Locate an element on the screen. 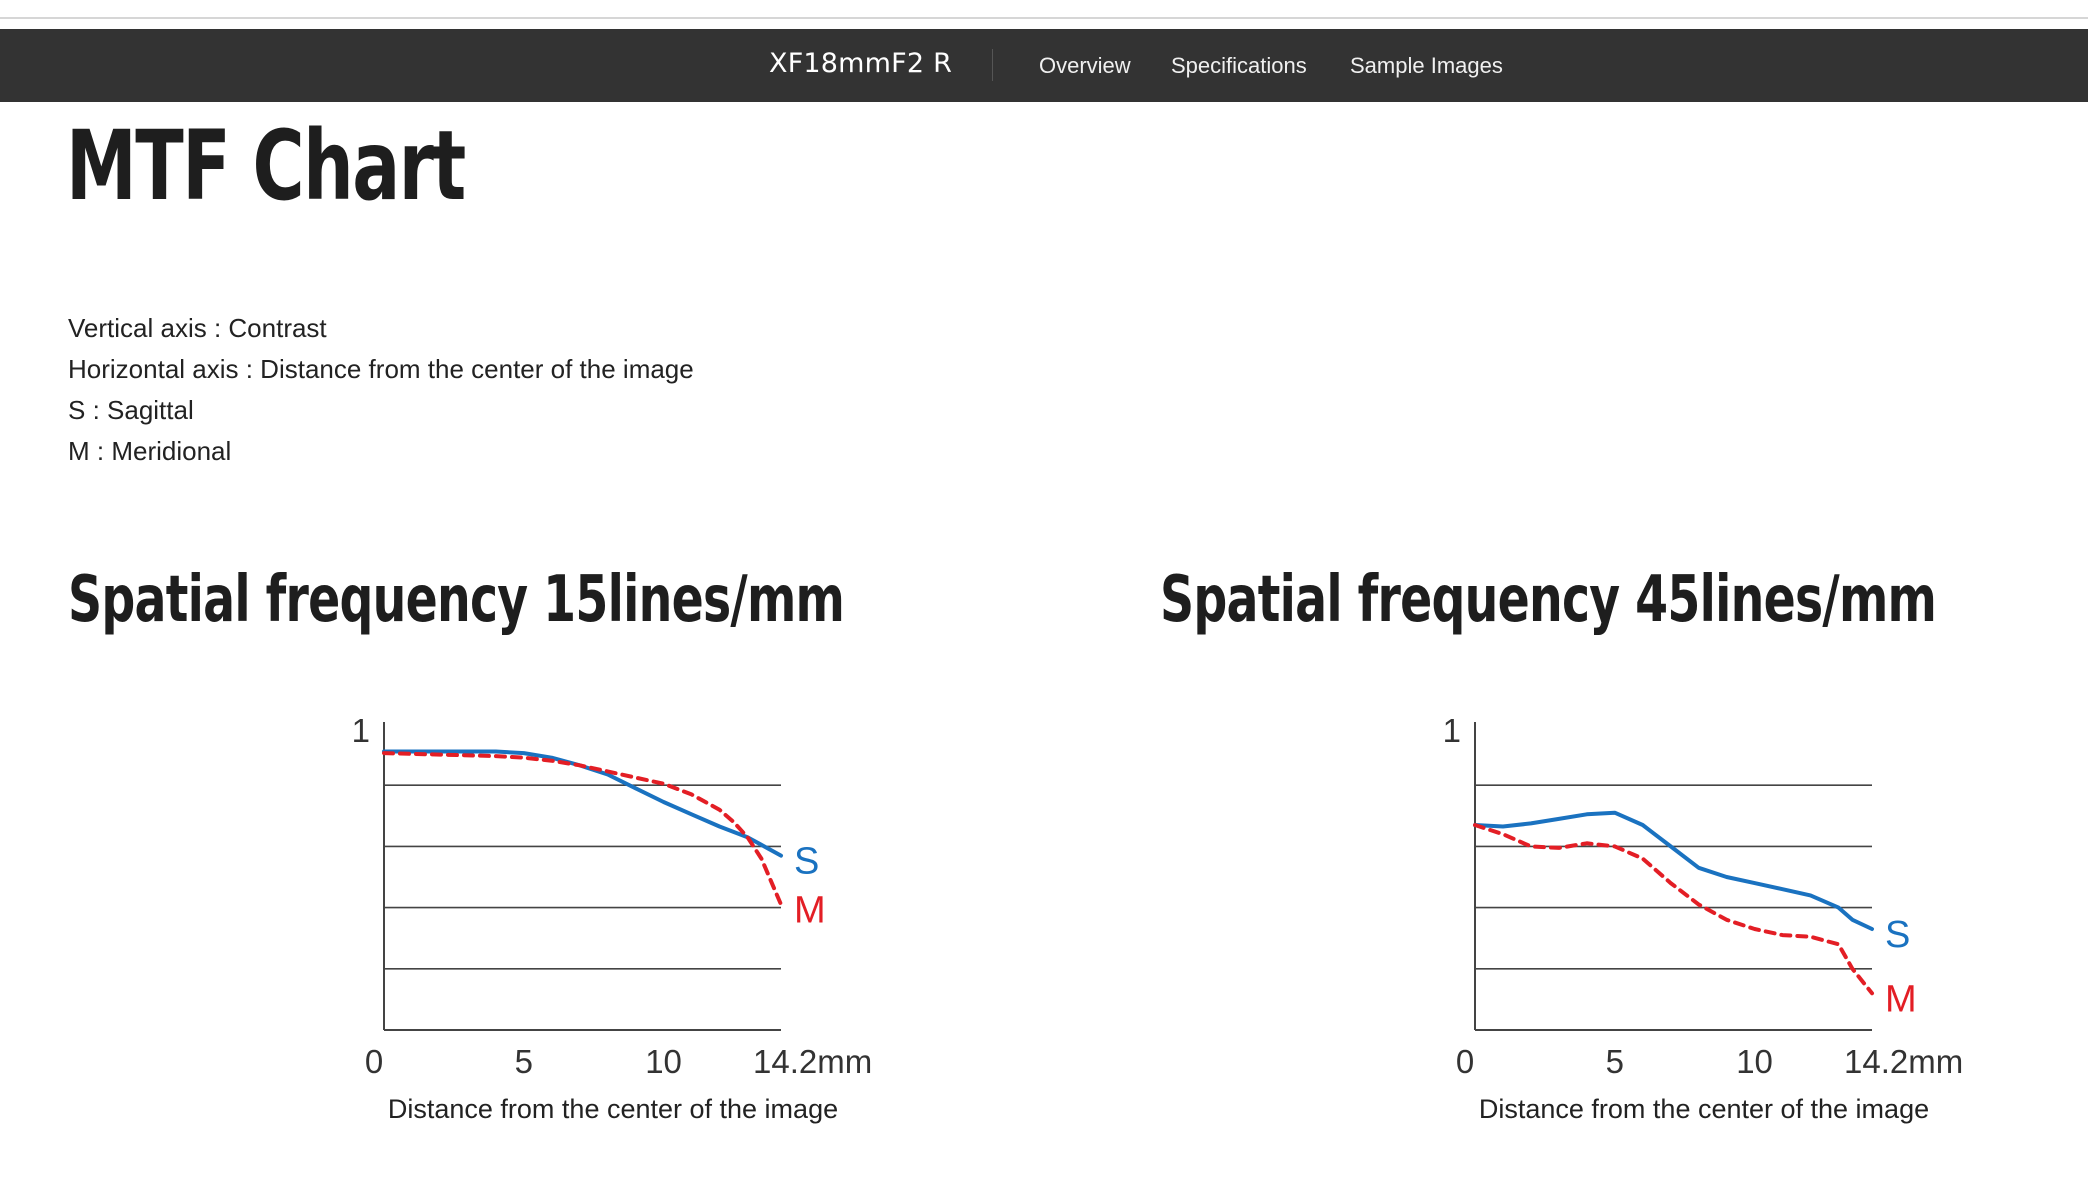  legend-meridional: M : Meridional is located at coordinates (150, 451).